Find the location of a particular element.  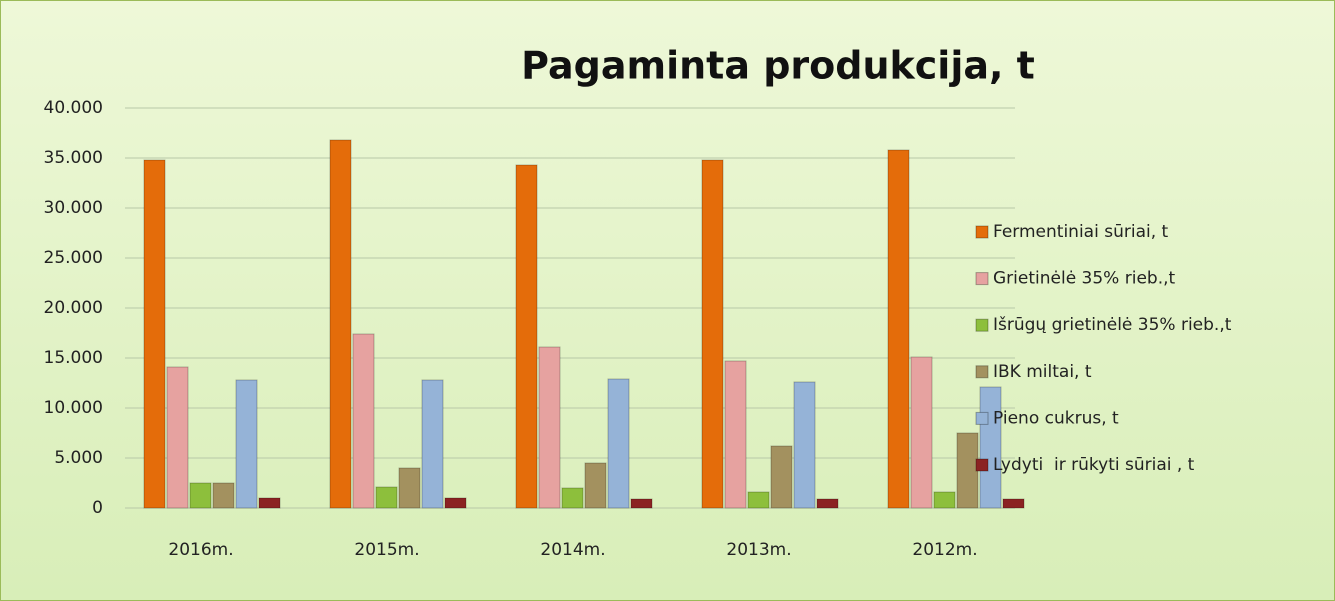

legend-label: Išrūgų grietinėlė 35% rieb.,t is located at coordinates (1112, 325).